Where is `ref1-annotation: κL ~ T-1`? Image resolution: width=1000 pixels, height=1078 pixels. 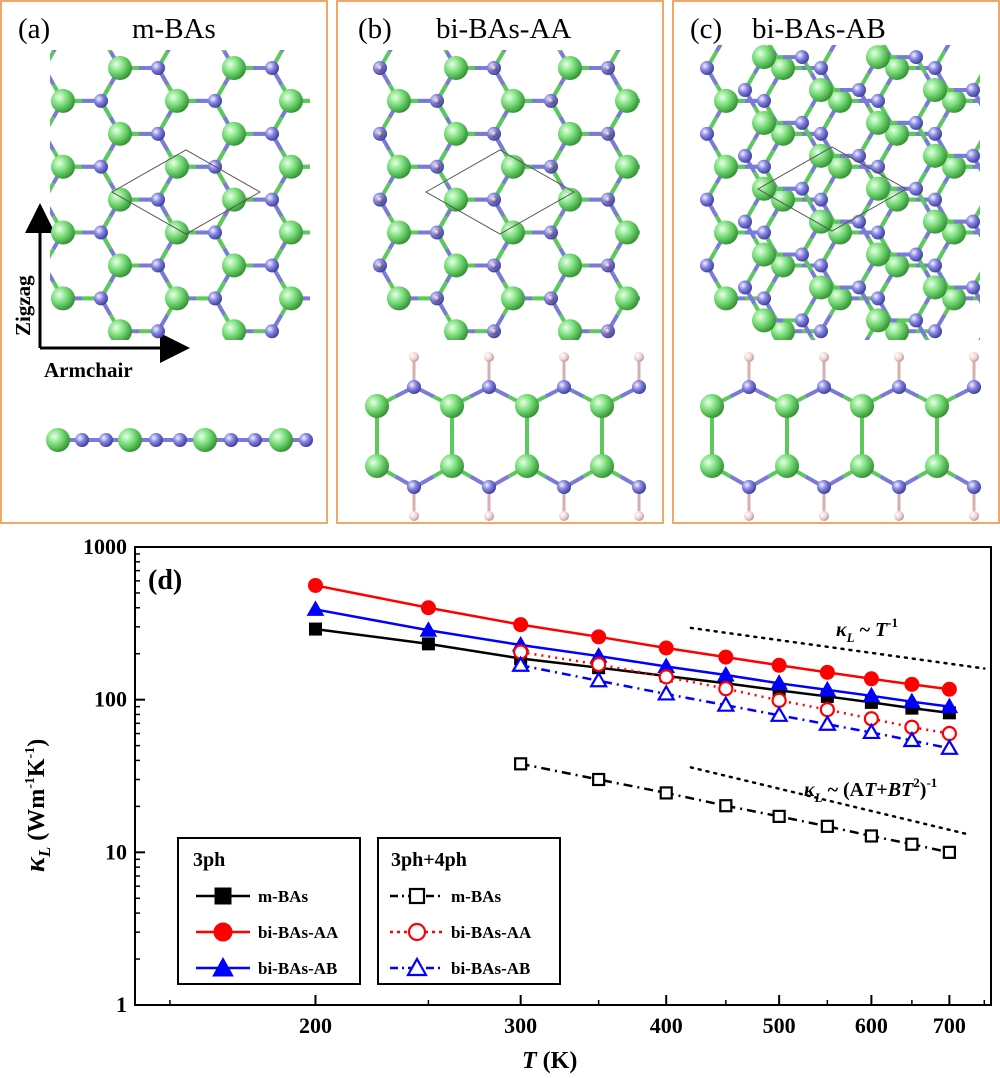 ref1-annotation: κL ~ T-1 is located at coordinates (867, 630).